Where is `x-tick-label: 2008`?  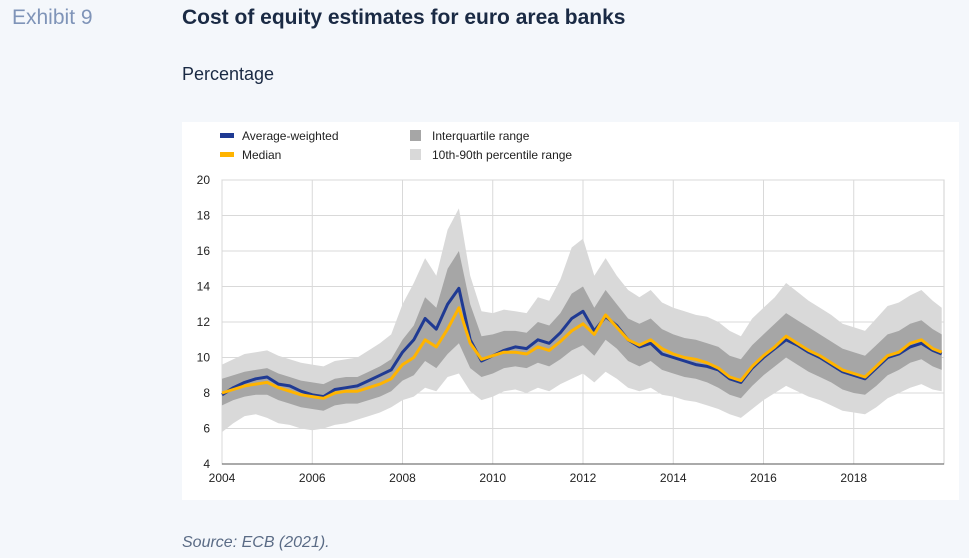
x-tick-label: 2008 is located at coordinates (402, 478).